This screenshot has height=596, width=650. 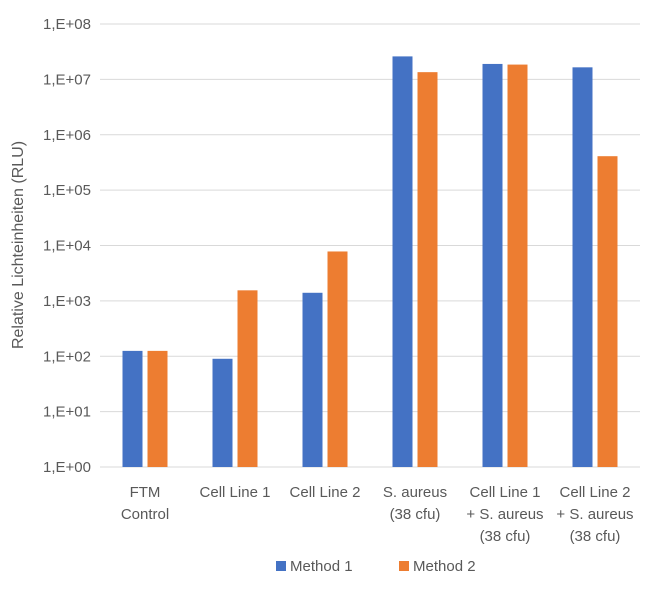 What do you see at coordinates (444, 566) in the screenshot?
I see `legend-label-method-2: Method 2` at bounding box center [444, 566].